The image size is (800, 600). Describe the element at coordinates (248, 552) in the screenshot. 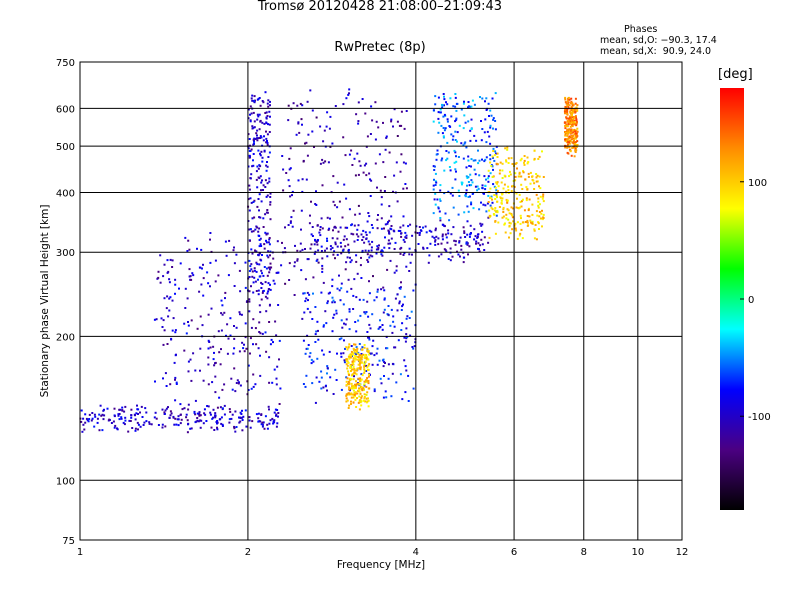

I see `x-tick-label: 2` at that location.